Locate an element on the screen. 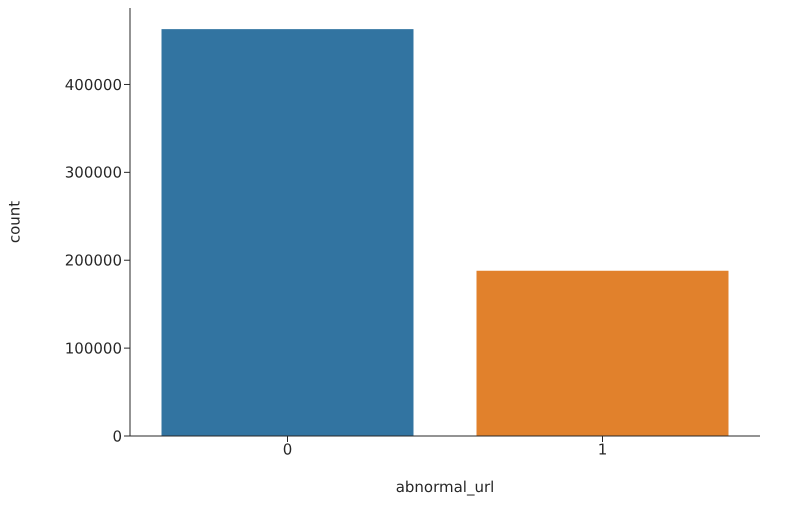 This screenshot has width=792, height=510. y-tick-label: 400000 is located at coordinates (93, 85).